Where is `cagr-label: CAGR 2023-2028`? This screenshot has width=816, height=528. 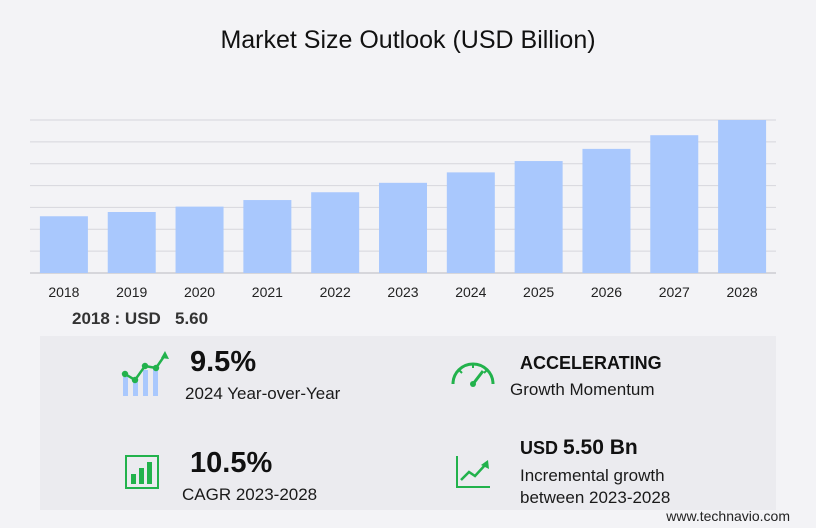
cagr-label: CAGR 2023-2028 is located at coordinates (250, 494).